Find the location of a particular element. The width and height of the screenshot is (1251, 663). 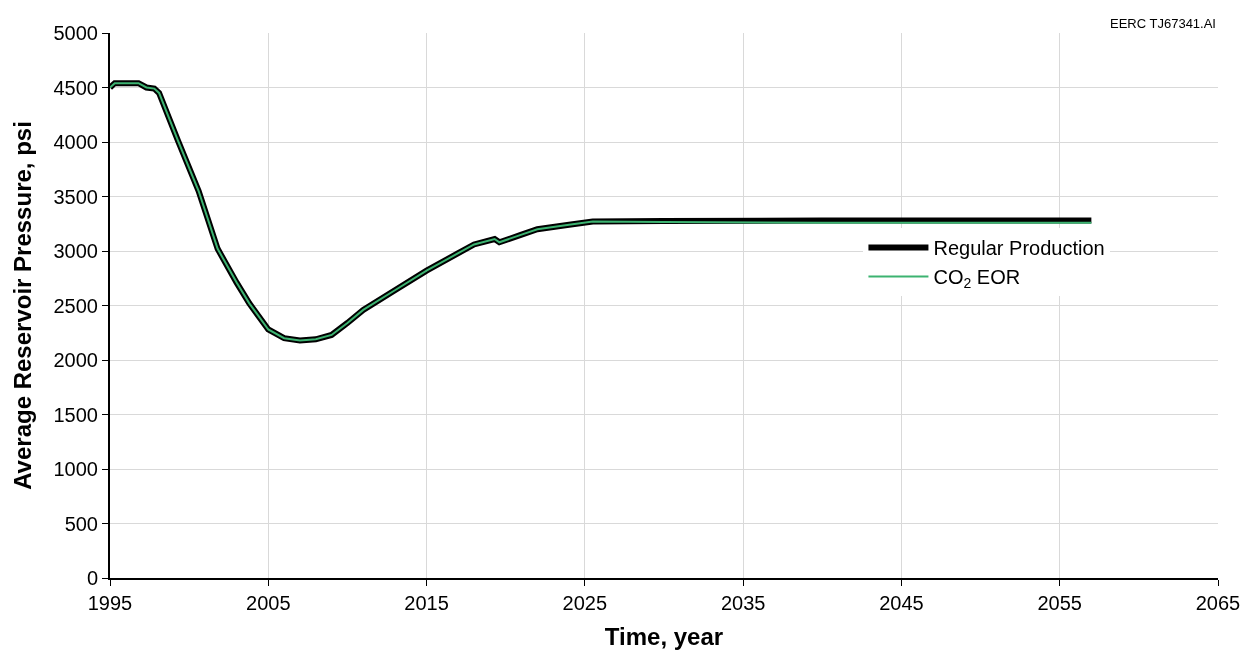

y-tick-label: 5000 is located at coordinates (75, 33).